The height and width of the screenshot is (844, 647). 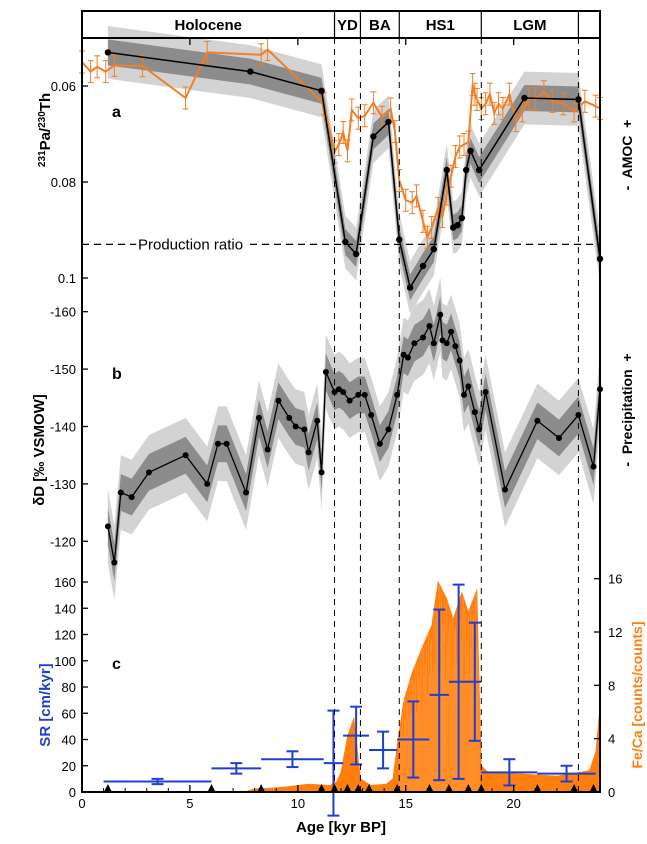 What do you see at coordinates (81, 803) in the screenshot?
I see `x-tick-label: 0` at bounding box center [81, 803].